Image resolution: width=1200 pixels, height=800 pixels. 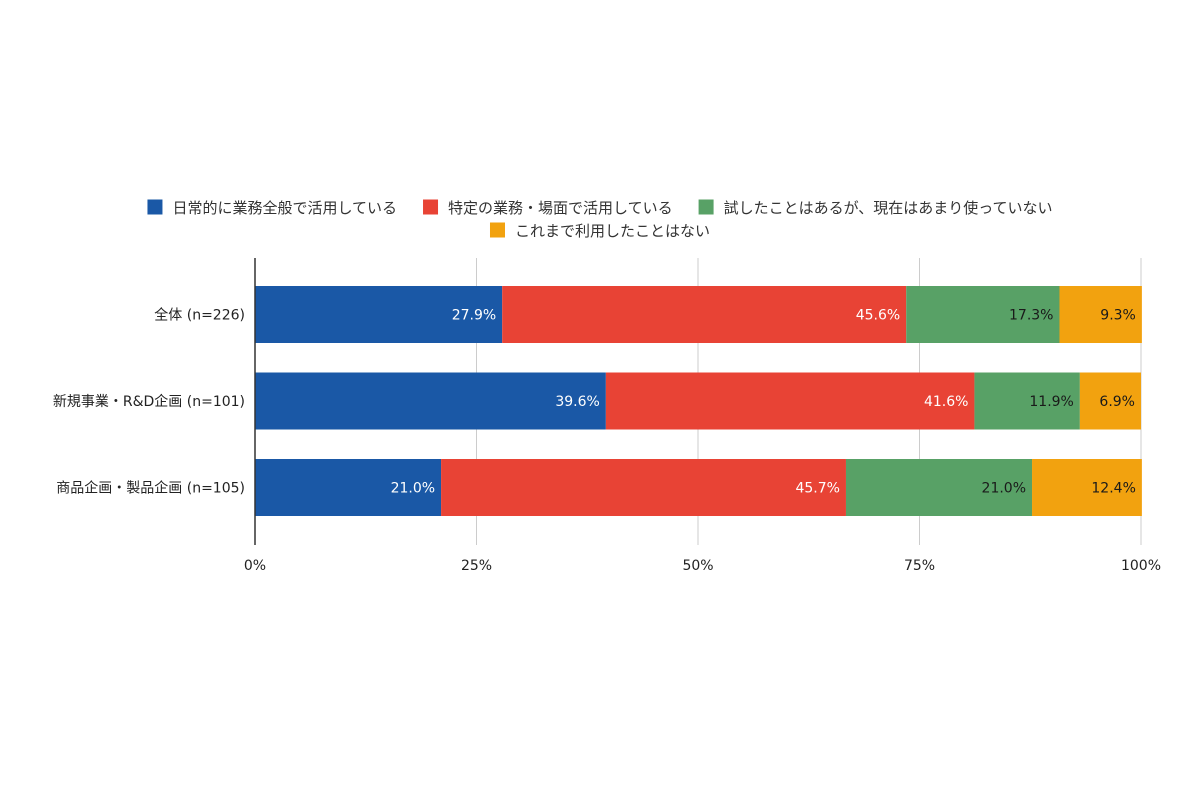 What do you see at coordinates (612, 231) in the screenshot?
I see `legend-label-3: これまで利用したことはない` at bounding box center [612, 231].